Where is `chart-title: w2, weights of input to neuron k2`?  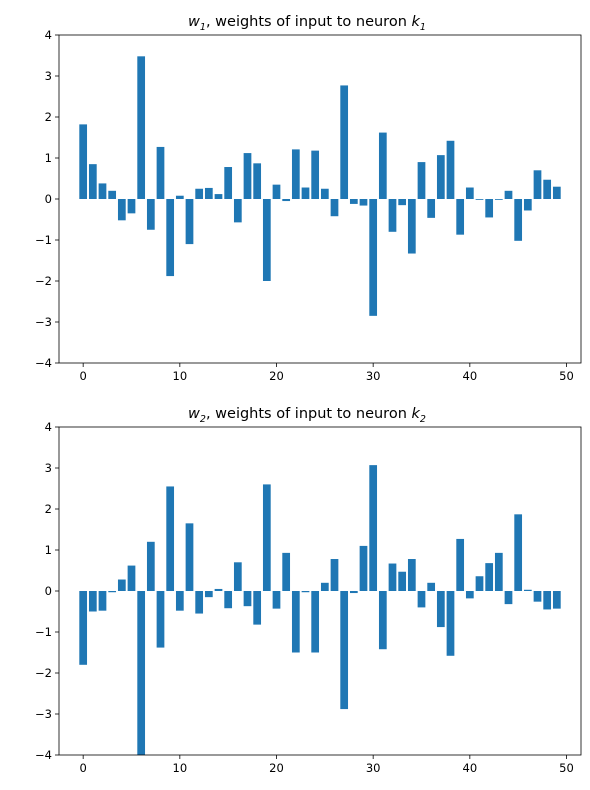 chart-title: w2, weights of input to neuron k2 is located at coordinates (307, 415).